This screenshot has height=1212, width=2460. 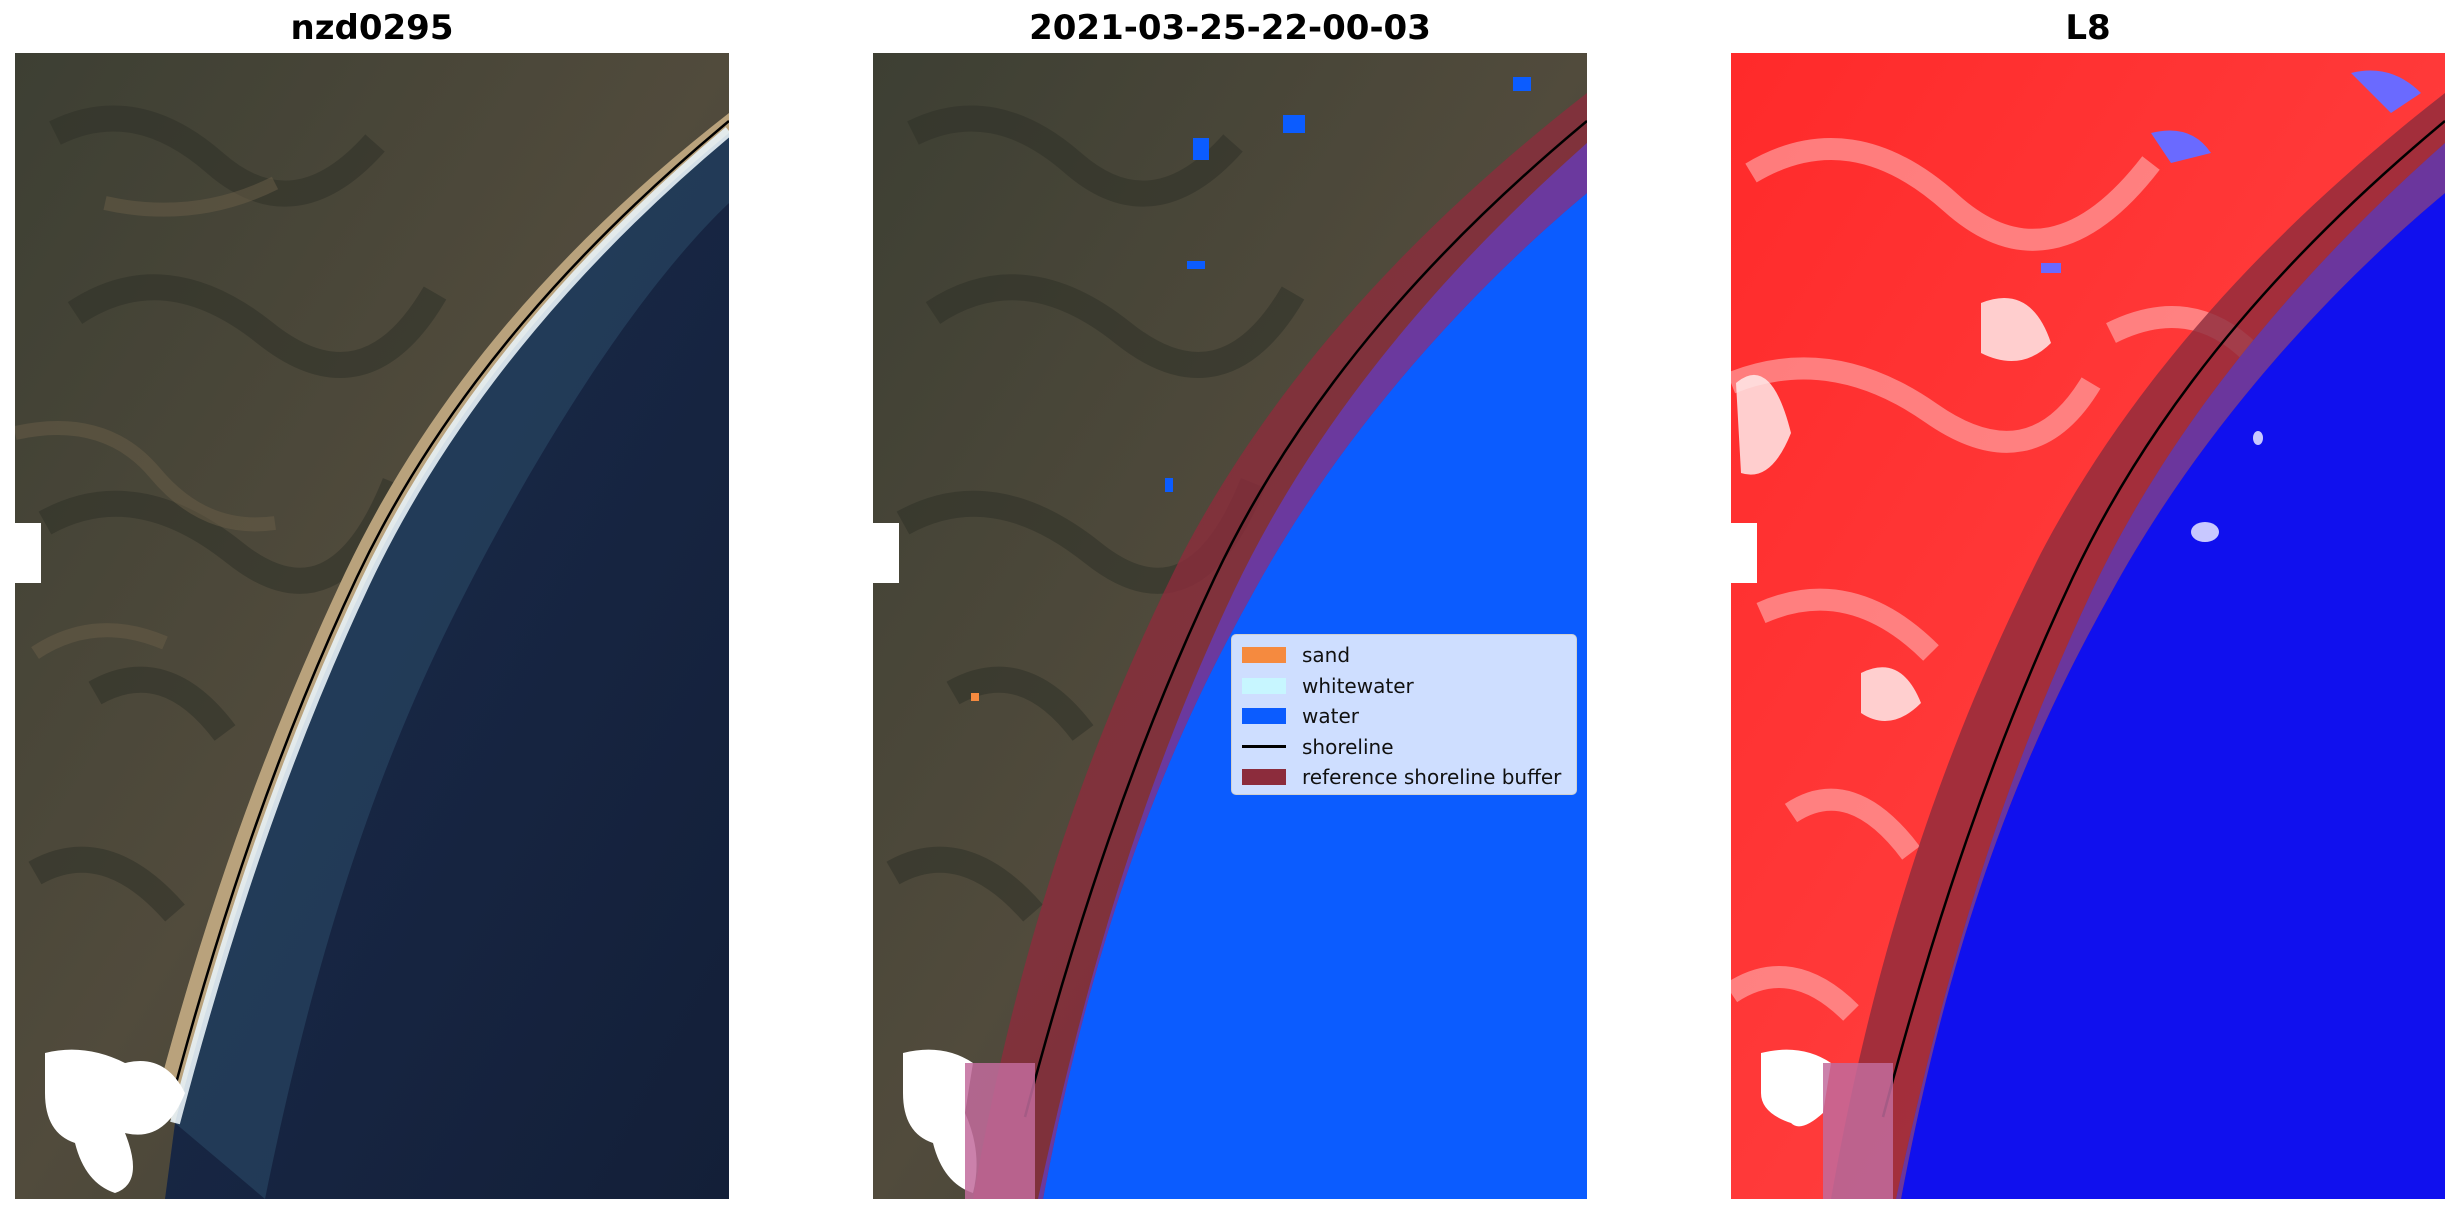 What do you see at coordinates (147, 417) in the screenshot?
I see `valley-texture` at bounding box center [147, 417].